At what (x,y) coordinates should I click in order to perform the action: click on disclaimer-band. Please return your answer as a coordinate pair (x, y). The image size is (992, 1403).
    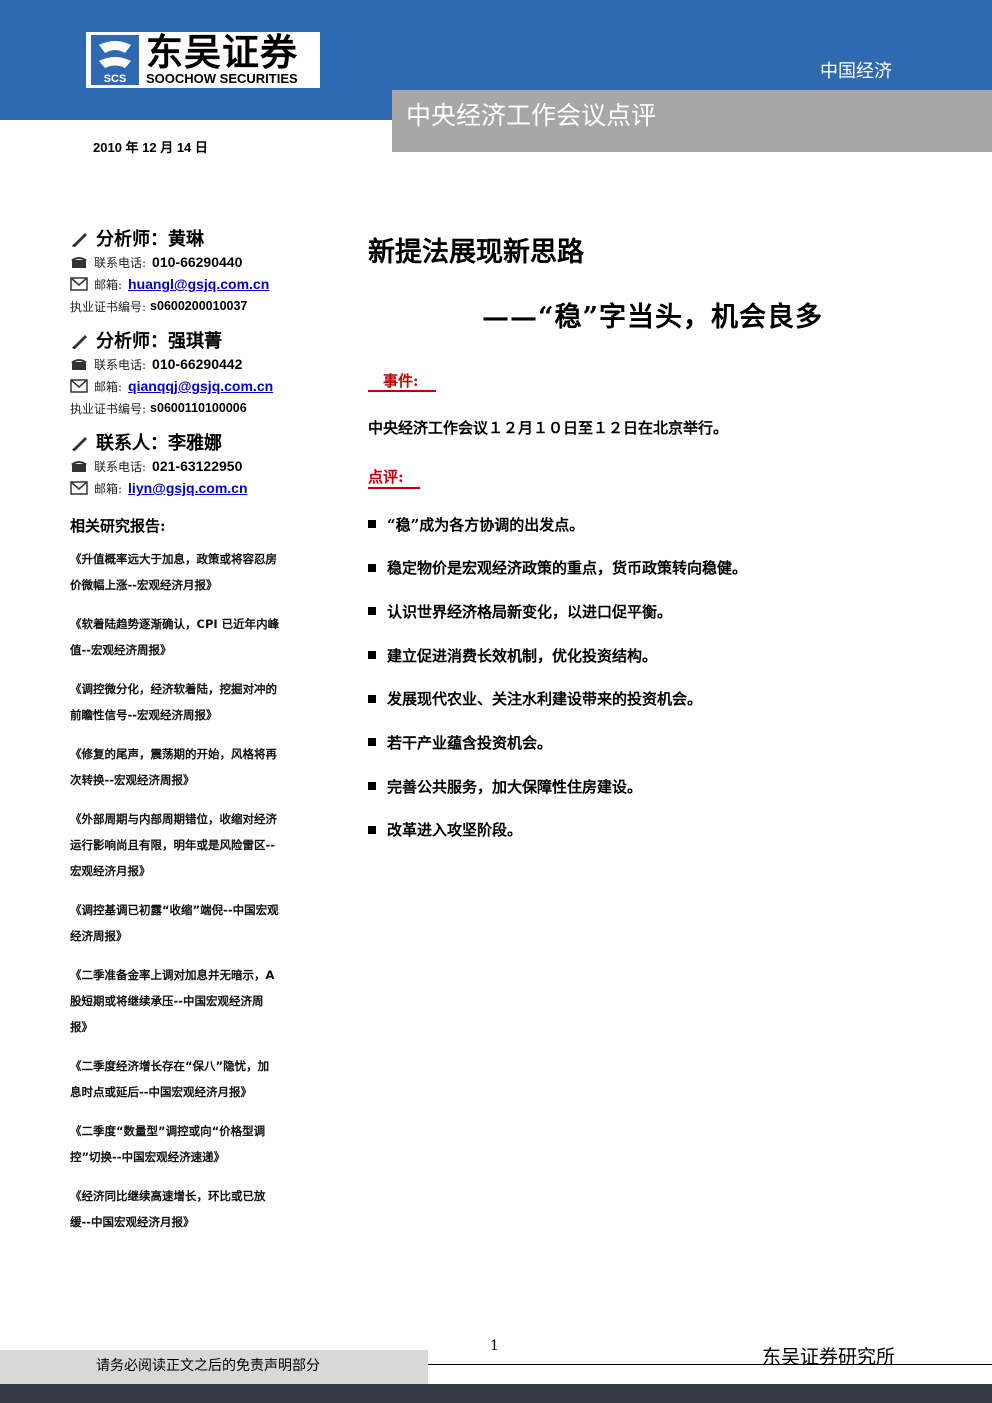
    Looking at the image, I should click on (214, 1367).